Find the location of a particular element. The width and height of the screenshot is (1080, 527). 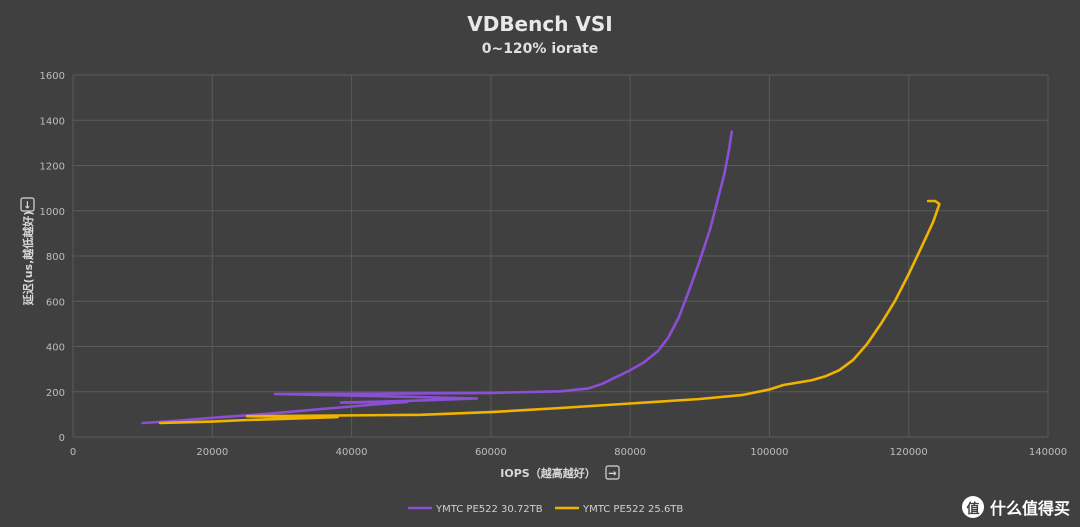

x-tick-label: 120000 is located at coordinates (909, 452).